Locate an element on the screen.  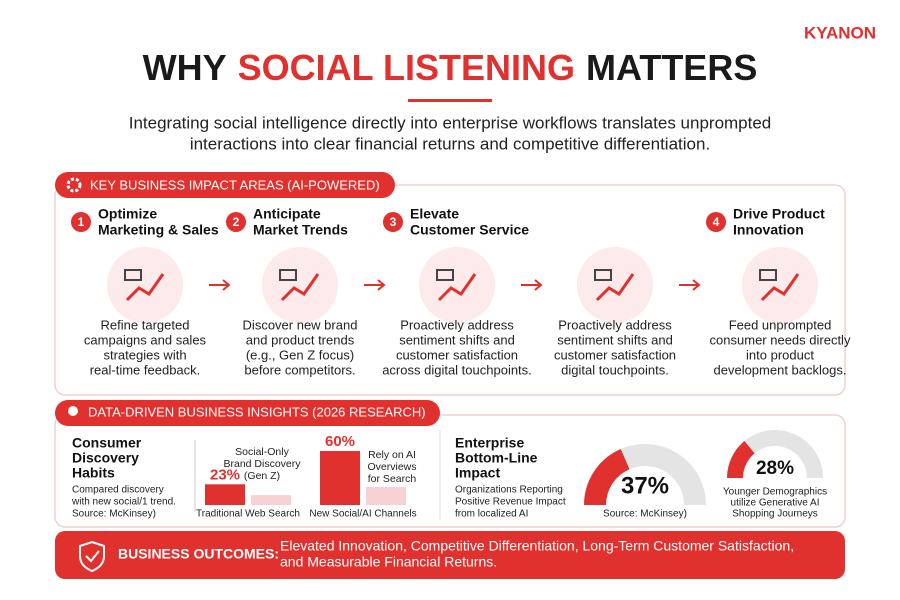
step-text: Refine targeted is located at coordinates (145, 324).